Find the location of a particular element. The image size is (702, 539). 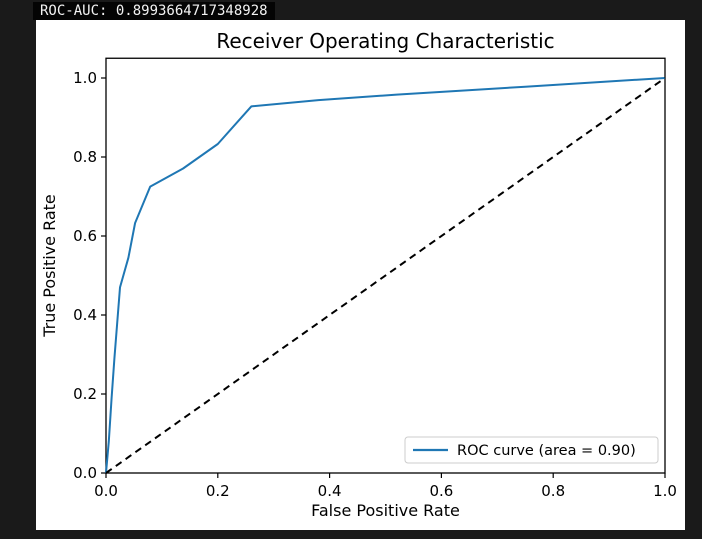

legend: ROC curve (area = 0.90) is located at coordinates (531, 450).